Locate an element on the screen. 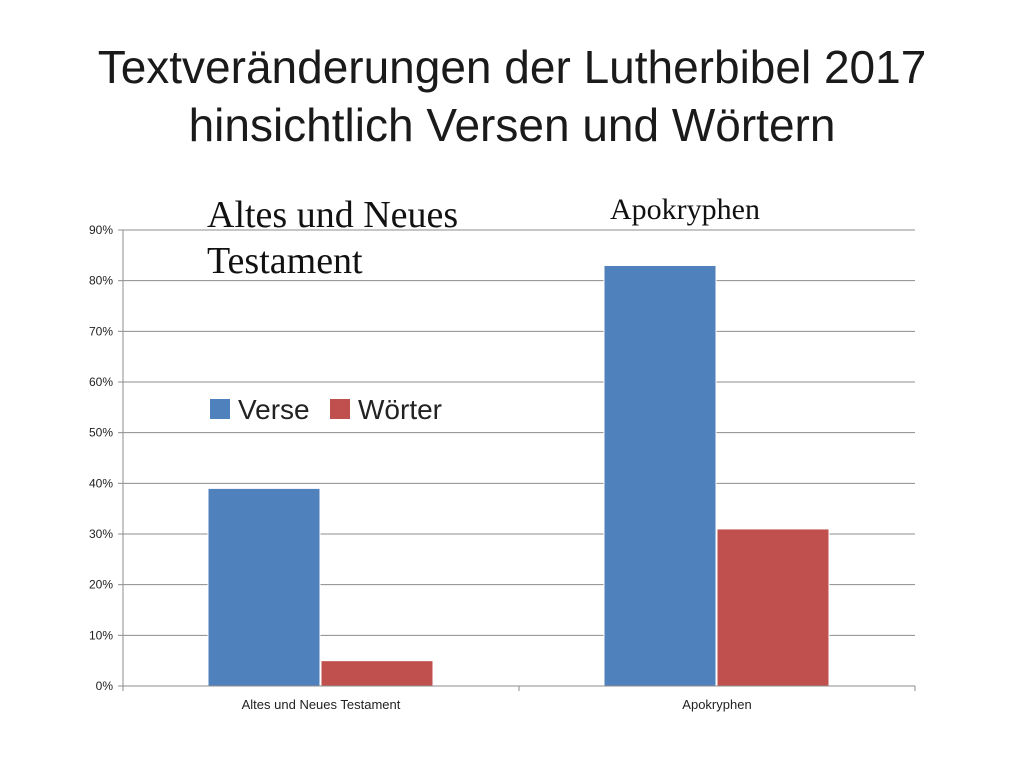 This screenshot has width=1024, height=768. legend-label: Verse is located at coordinates (274, 409).